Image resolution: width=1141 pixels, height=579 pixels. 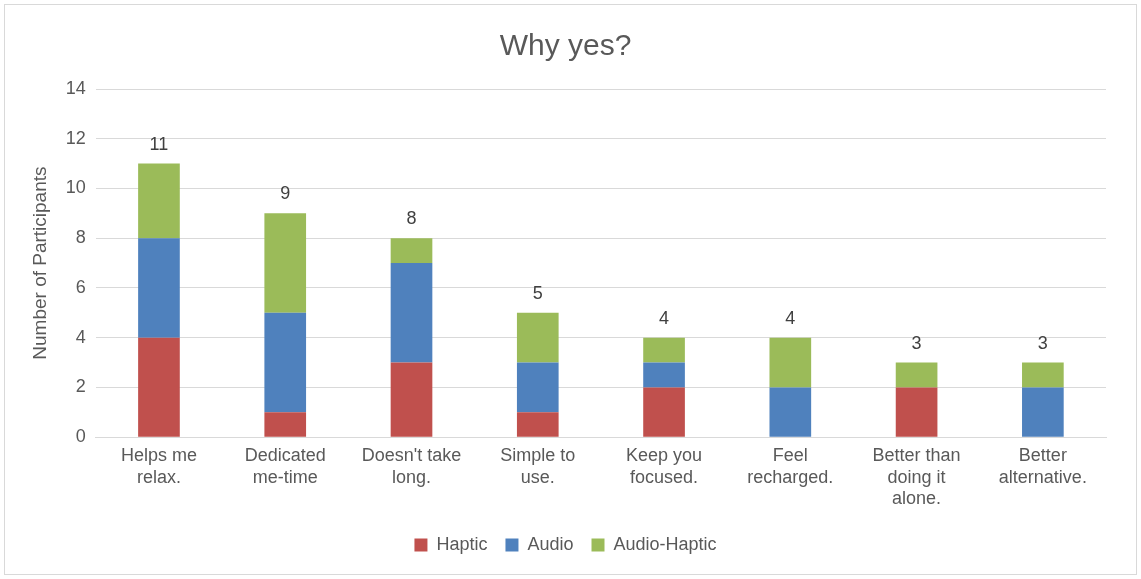 I want to click on total-label: 5, so click(x=537, y=292).